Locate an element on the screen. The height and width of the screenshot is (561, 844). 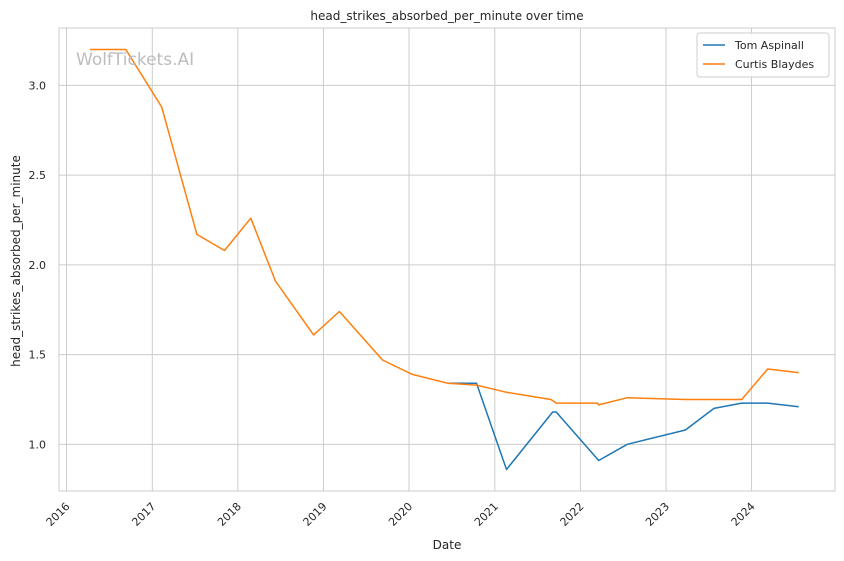
y-tick-label: 1.0 is located at coordinates (38, 444).